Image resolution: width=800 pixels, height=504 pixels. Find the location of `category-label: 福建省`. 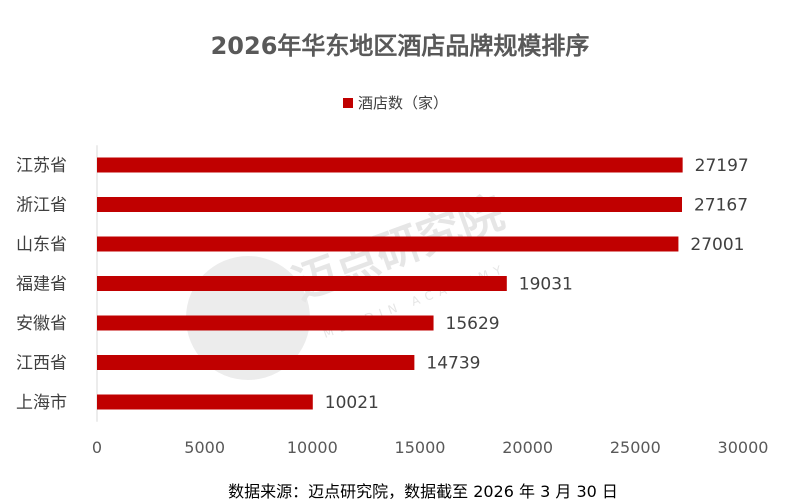

category-label: 福建省 is located at coordinates (41, 285).